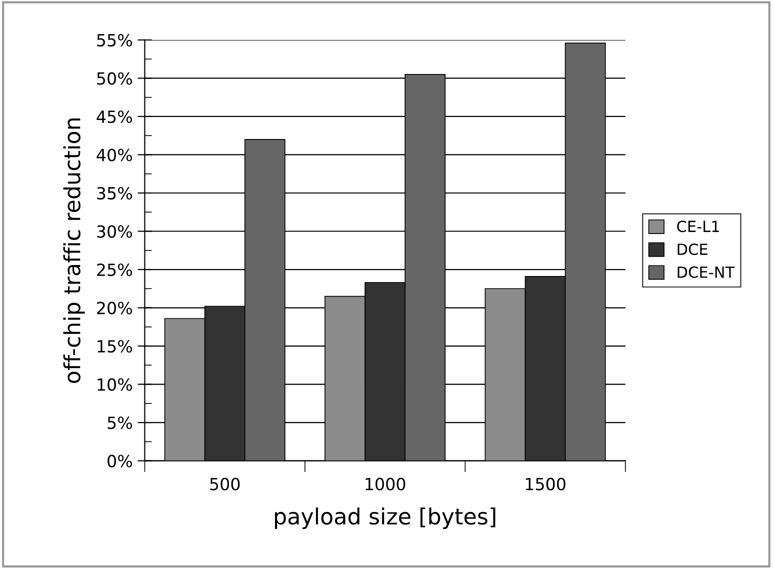  I want to click on x-tick-label: 500, so click(225, 484).